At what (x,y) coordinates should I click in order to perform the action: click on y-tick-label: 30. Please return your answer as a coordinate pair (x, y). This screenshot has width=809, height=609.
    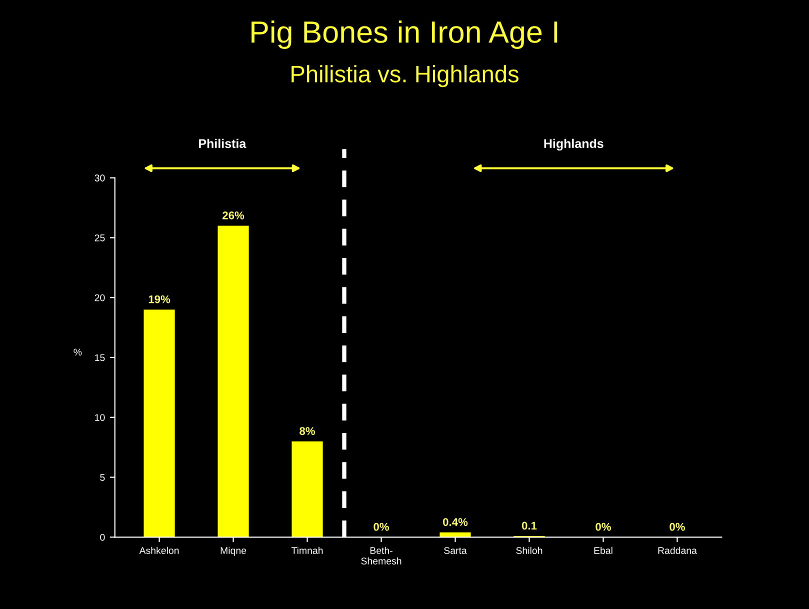
    Looking at the image, I should click on (99, 178).